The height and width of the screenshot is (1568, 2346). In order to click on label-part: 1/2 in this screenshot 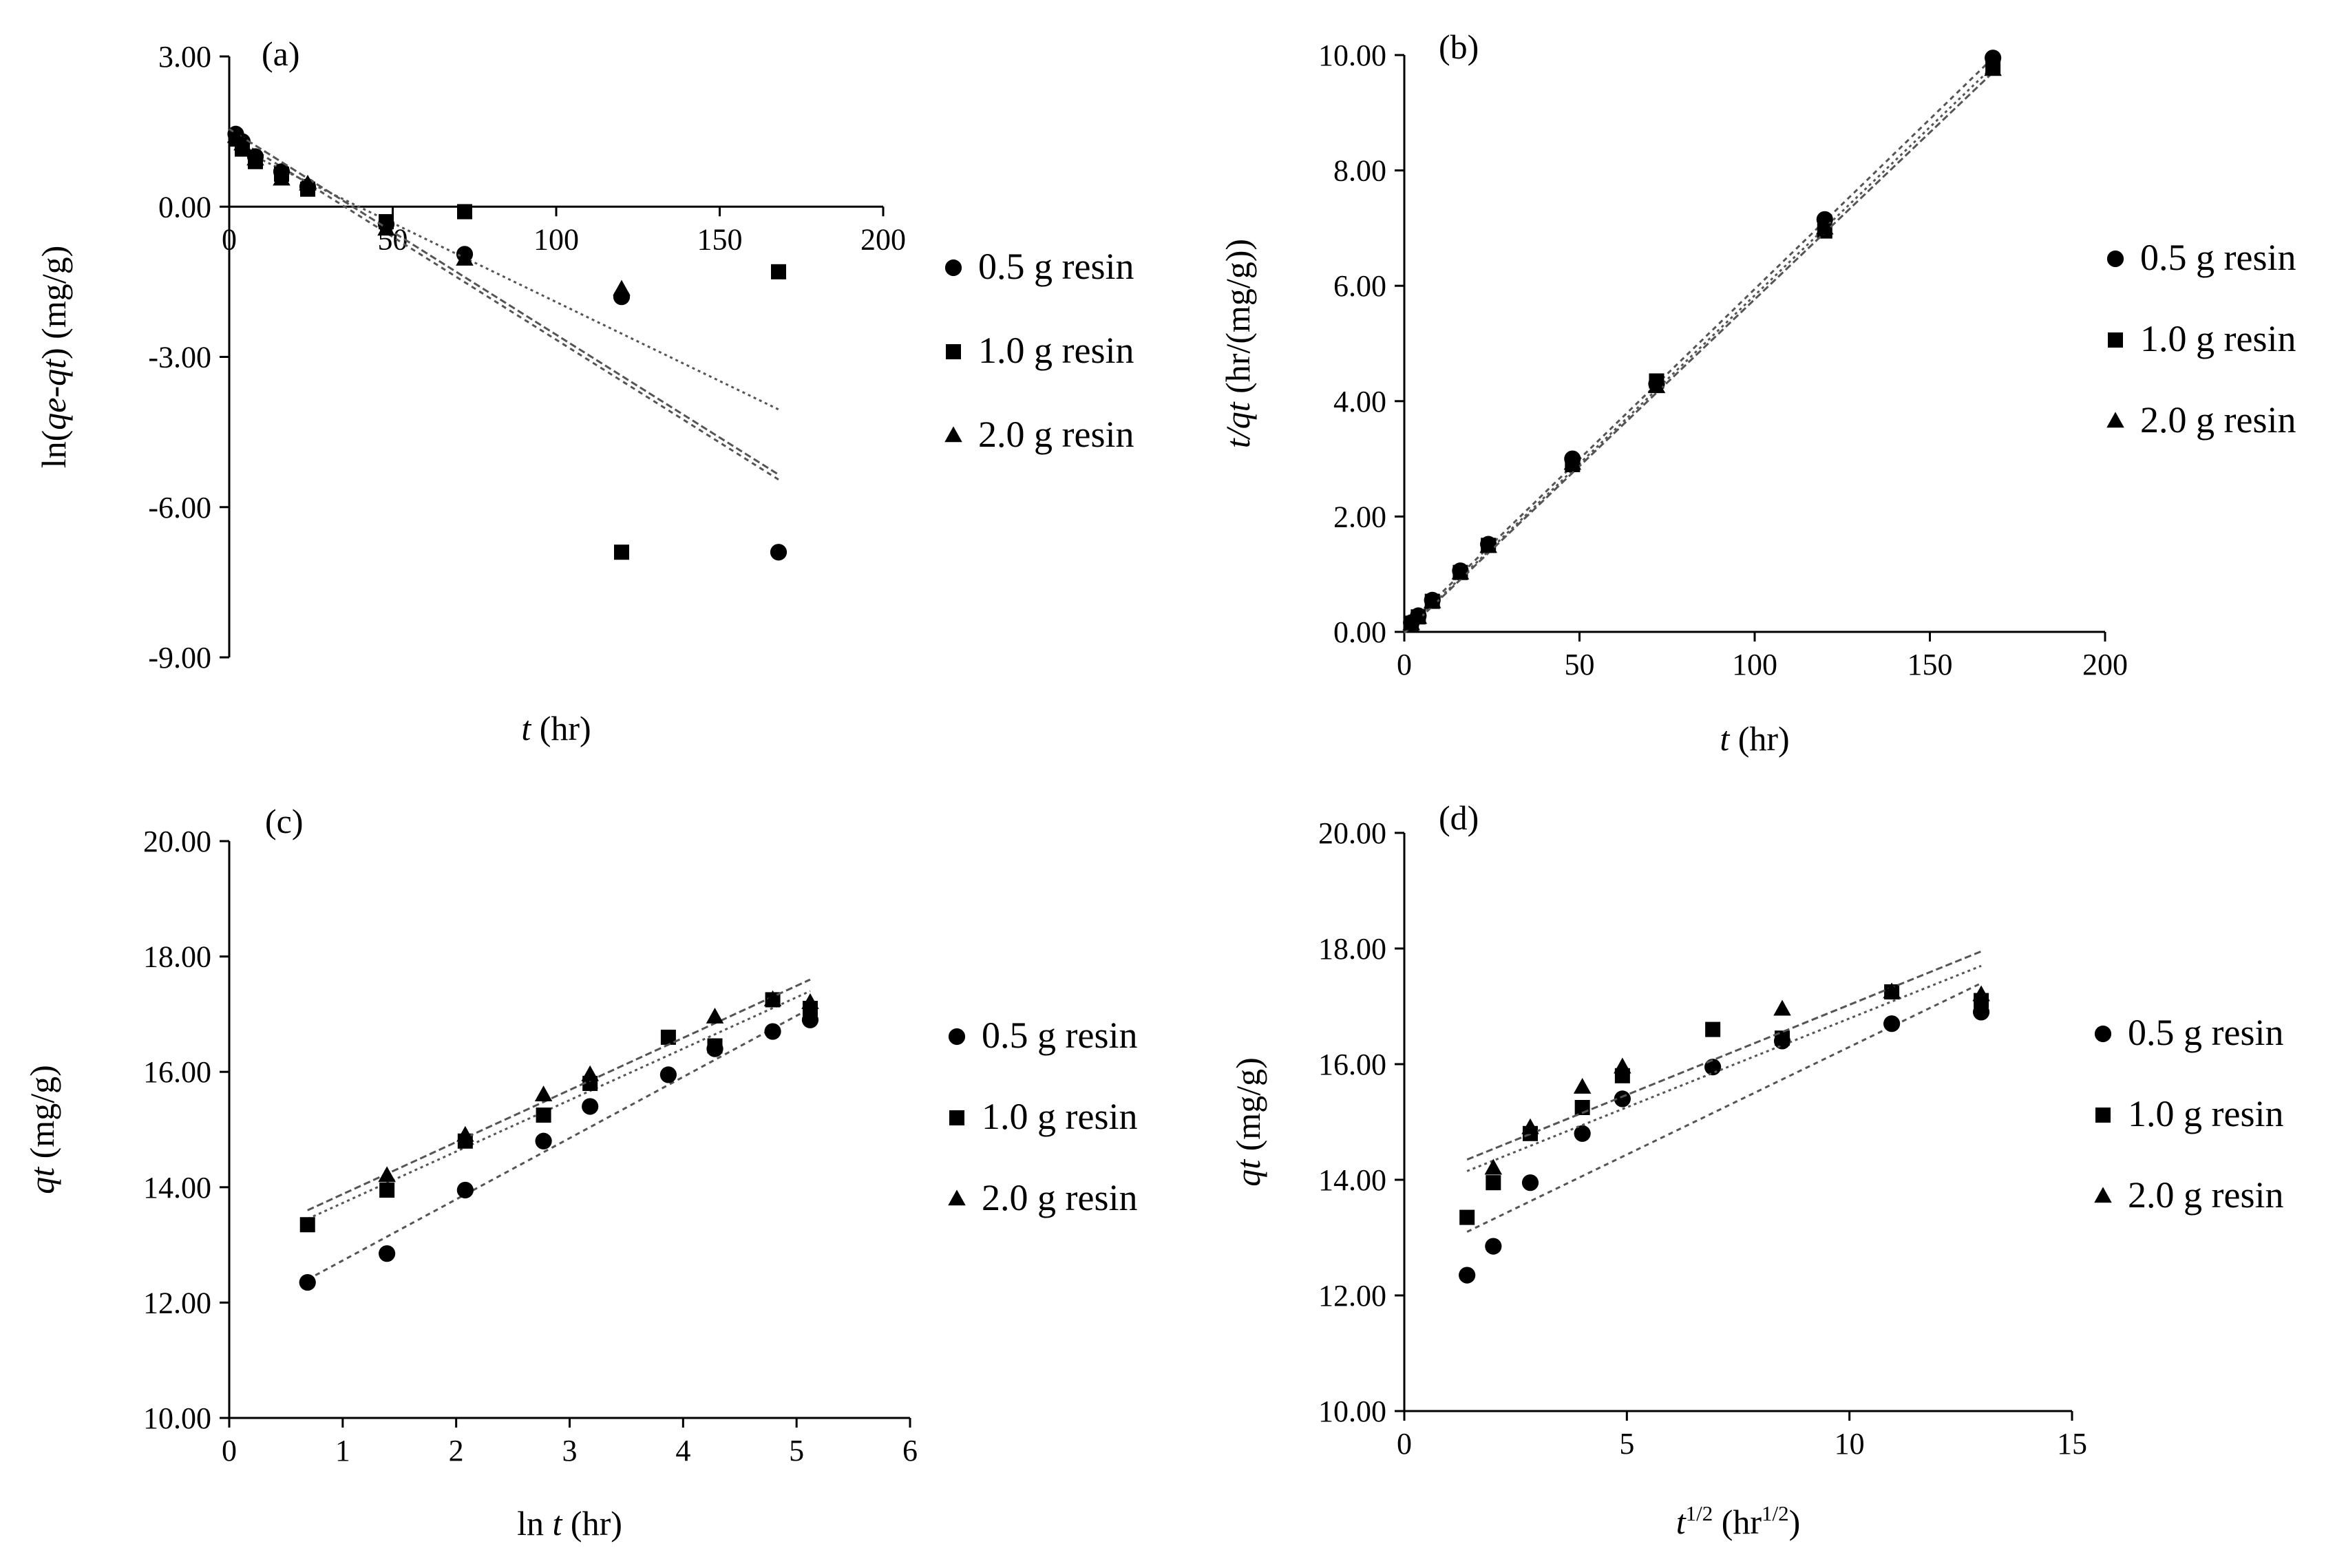, I will do `click(1699, 1513)`.